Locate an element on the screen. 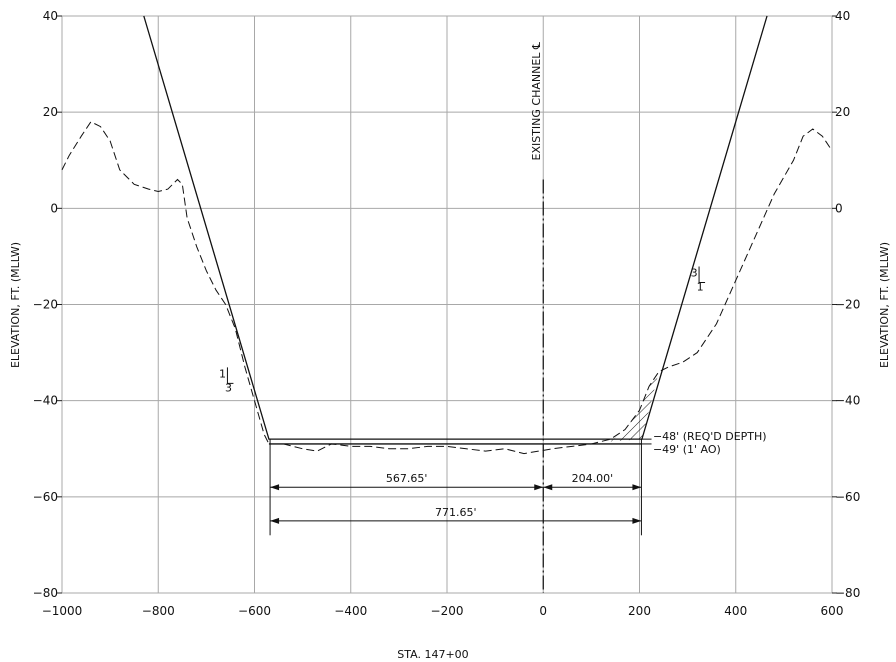 This screenshot has height=662, width=896. dimension-label: 567.65' is located at coordinates (407, 478).